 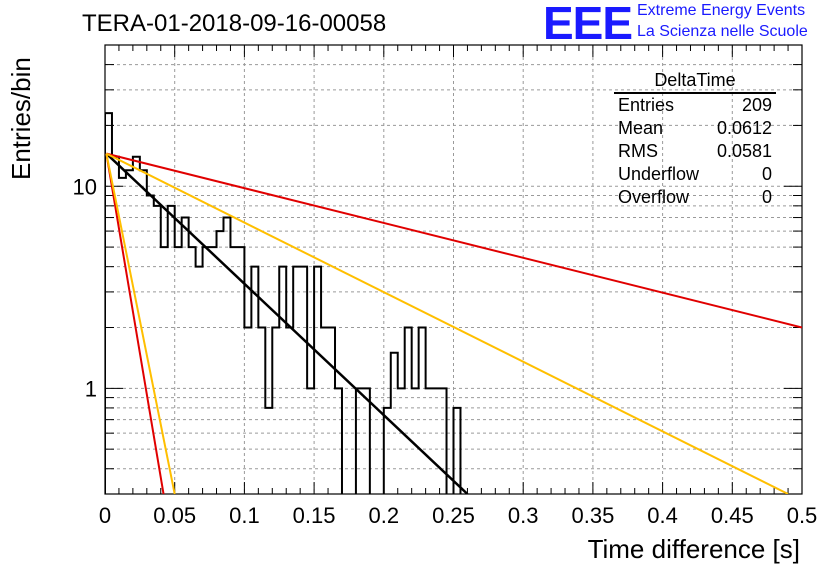 What do you see at coordinates (744, 128) in the screenshot?
I see `stats-value: 0.0612` at bounding box center [744, 128].